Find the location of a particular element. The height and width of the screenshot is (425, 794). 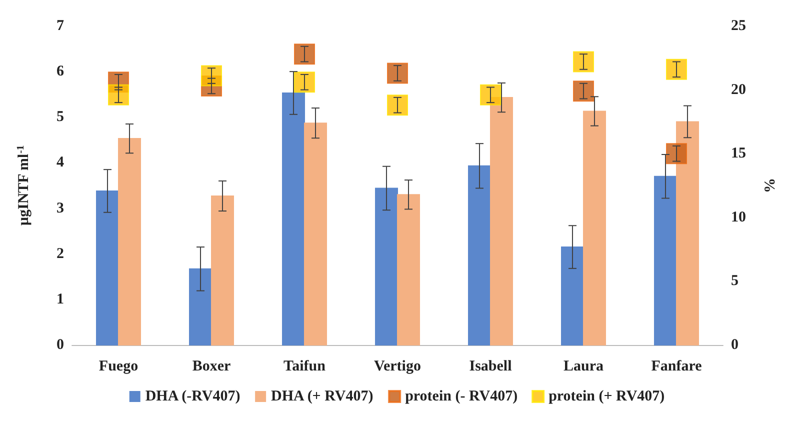

y2-tick-label: 5 is located at coordinates (734, 281).